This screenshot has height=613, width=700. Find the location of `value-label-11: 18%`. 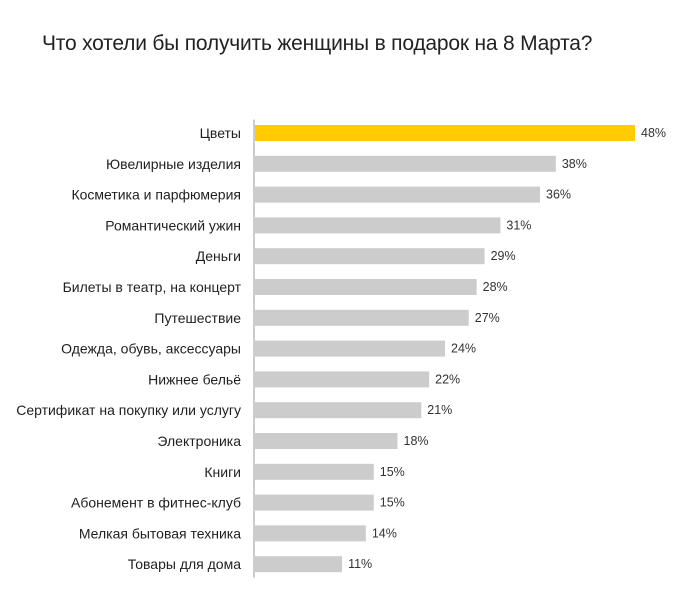

value-label-11: 18% is located at coordinates (416, 441).